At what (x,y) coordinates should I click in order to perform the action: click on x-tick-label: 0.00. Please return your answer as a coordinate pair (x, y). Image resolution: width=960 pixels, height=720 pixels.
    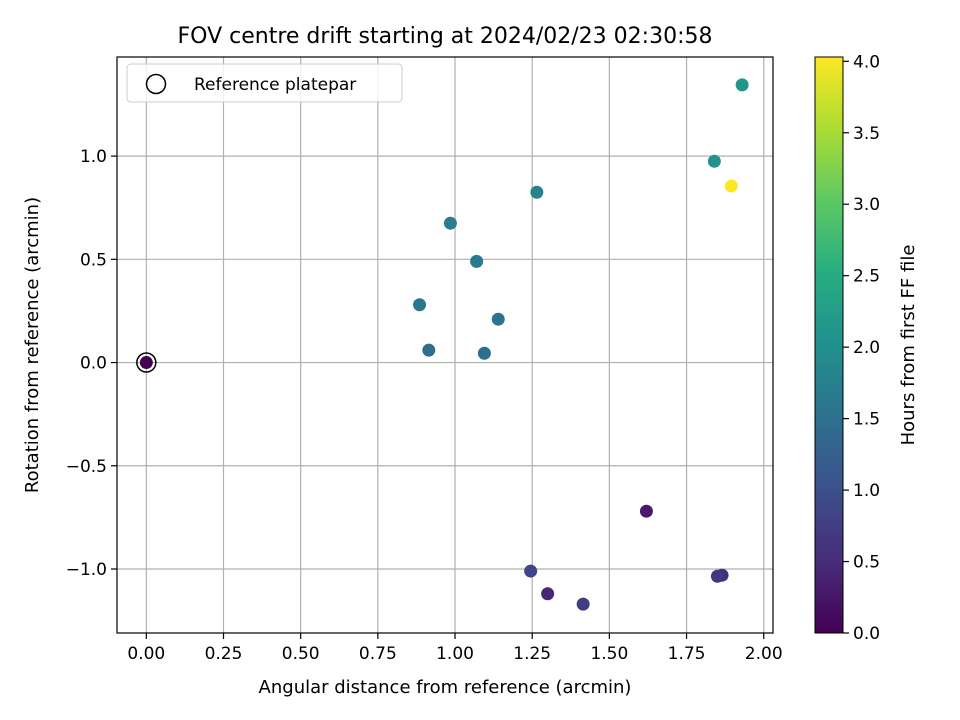
    Looking at the image, I should click on (146, 654).